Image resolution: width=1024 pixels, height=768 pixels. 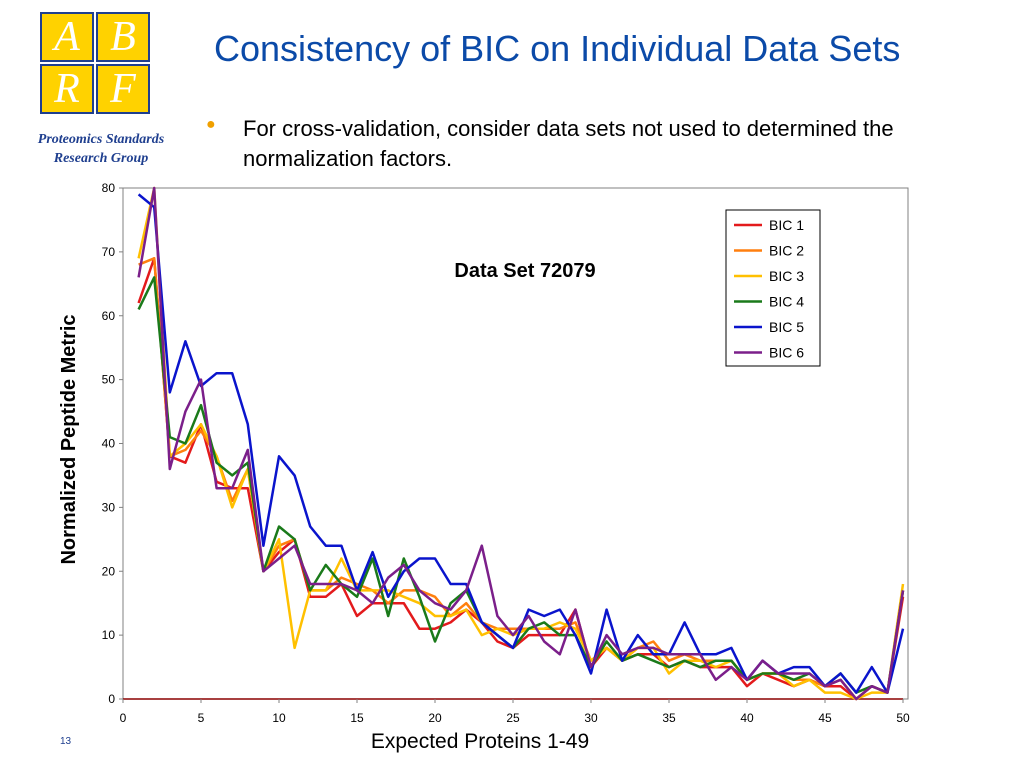 What do you see at coordinates (786, 276) in the screenshot?
I see `legend-label-bic-3: BIC 3` at bounding box center [786, 276].